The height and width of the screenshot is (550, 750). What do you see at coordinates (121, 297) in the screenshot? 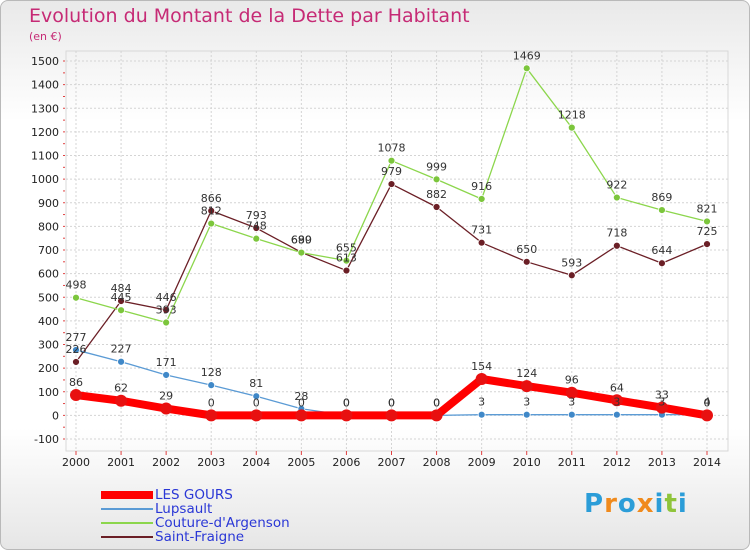
I see `data-label-couture-d-argenson: 445` at bounding box center [121, 297].